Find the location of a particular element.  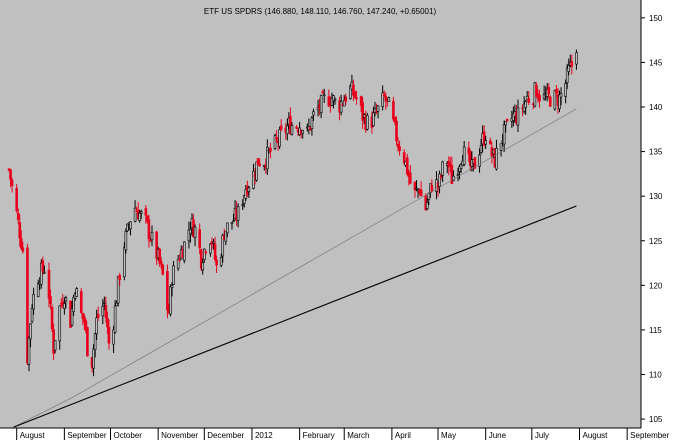

y-tick-label: 120 is located at coordinates (656, 285).